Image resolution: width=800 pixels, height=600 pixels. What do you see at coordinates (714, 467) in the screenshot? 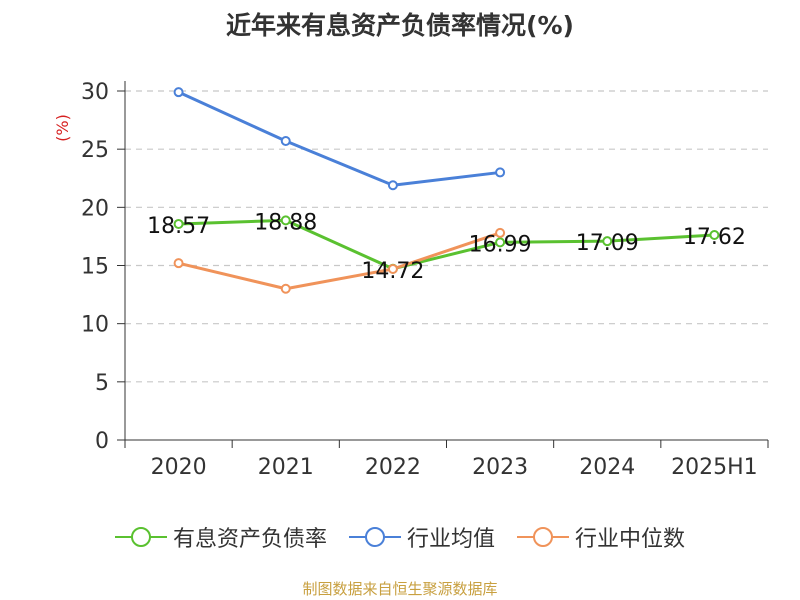
I see `x-tick-label: 2025H1` at bounding box center [714, 467].